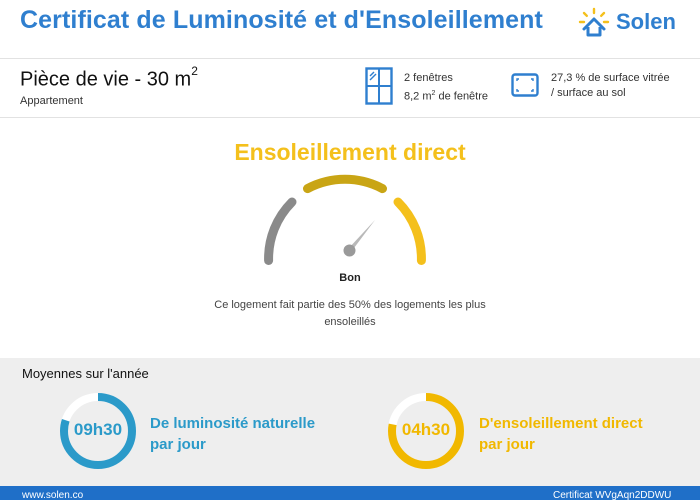 This screenshot has height=500, width=700. Describe the element at coordinates (588, 93) in the screenshot. I see `surface-ratio-suffix: / surface au sol` at that location.